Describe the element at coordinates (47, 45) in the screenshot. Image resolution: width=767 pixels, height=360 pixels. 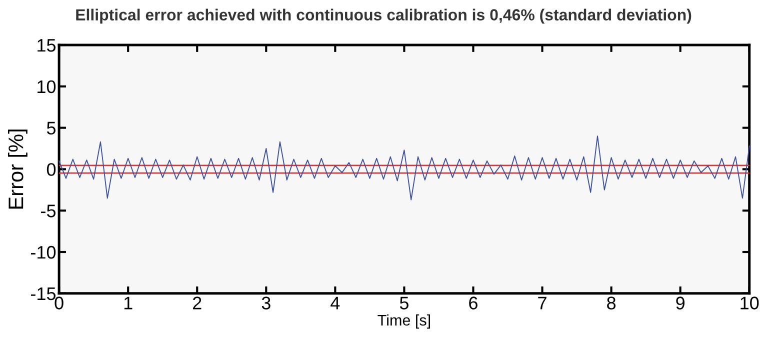
I see `y-tick-label: 15` at that location.